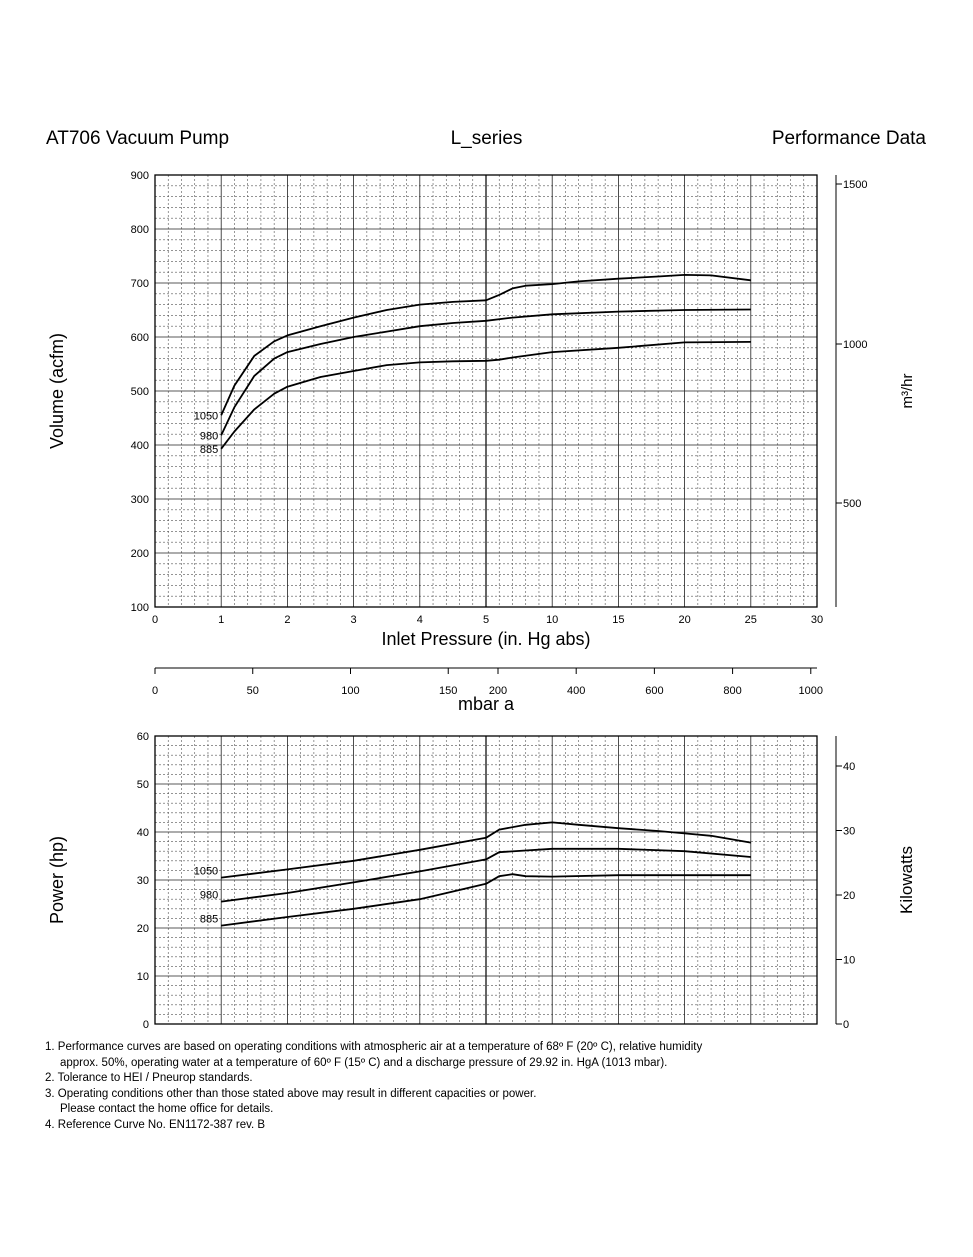  Describe the element at coordinates (618, 620) in the screenshot. I see `x-tick-label: 15` at that location.